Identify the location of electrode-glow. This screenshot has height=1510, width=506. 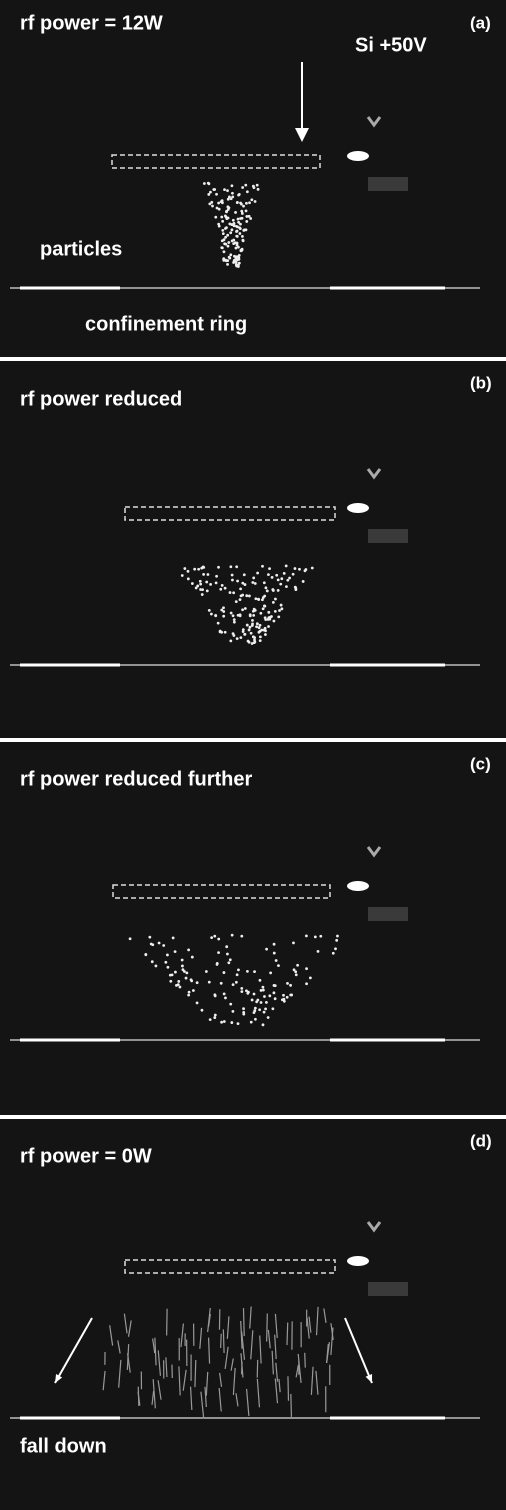
(358, 1261).